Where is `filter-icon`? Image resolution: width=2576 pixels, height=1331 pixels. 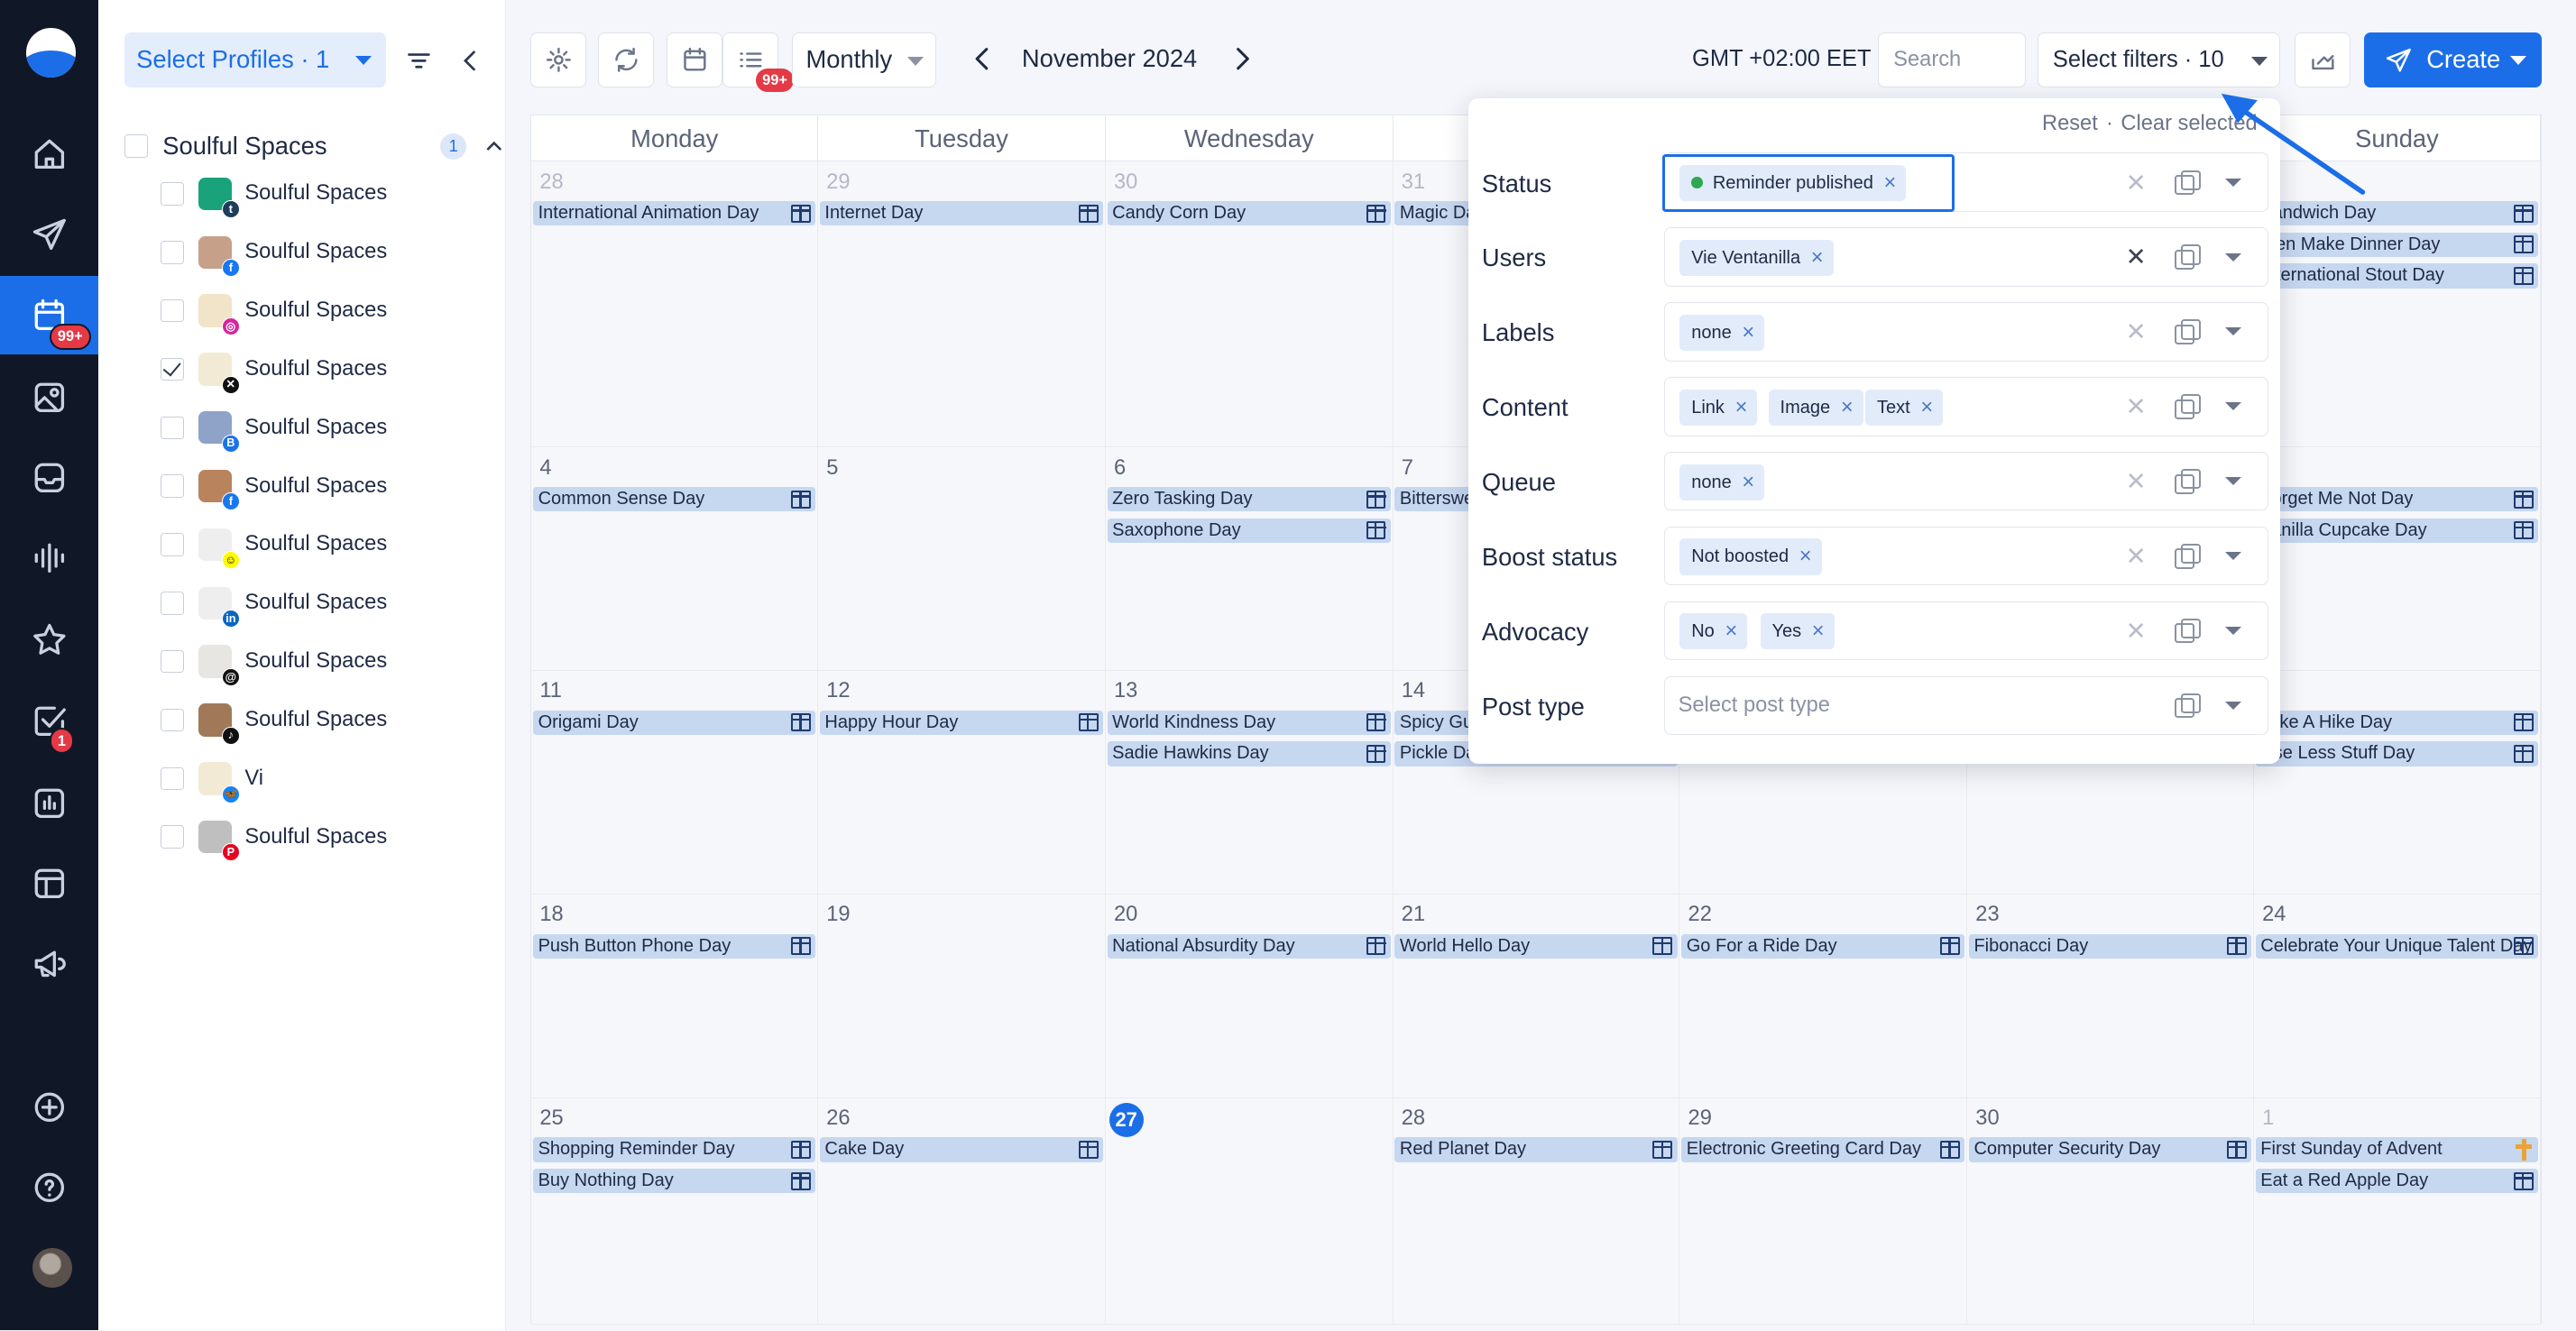
filter-icon is located at coordinates (418, 60).